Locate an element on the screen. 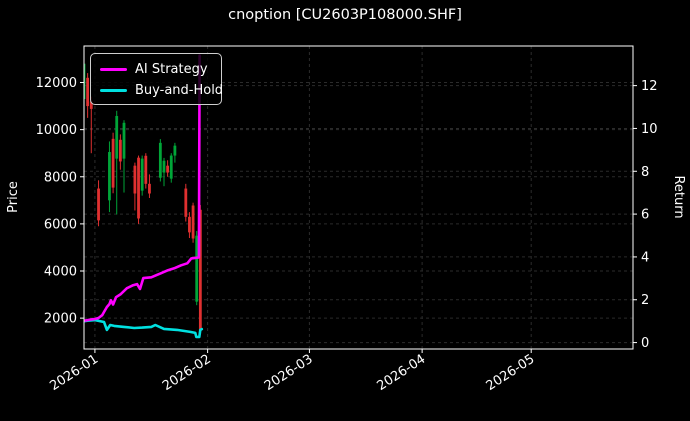 The image size is (690, 421). return-tick-label: 2 is located at coordinates (645, 300).